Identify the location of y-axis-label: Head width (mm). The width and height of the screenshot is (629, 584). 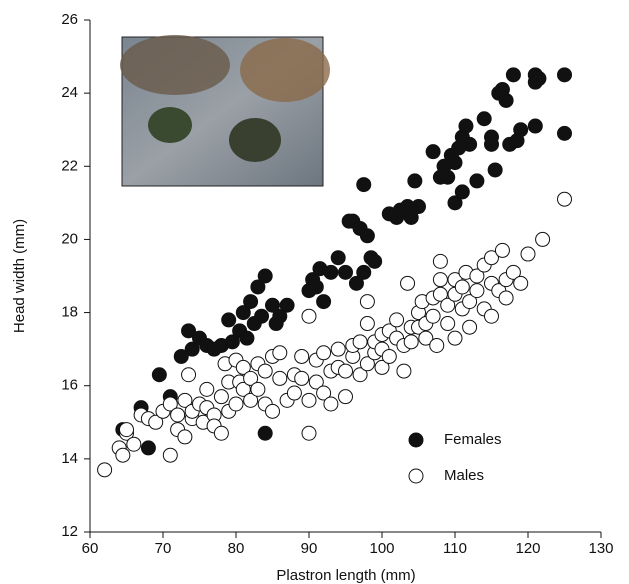
(19, 276).